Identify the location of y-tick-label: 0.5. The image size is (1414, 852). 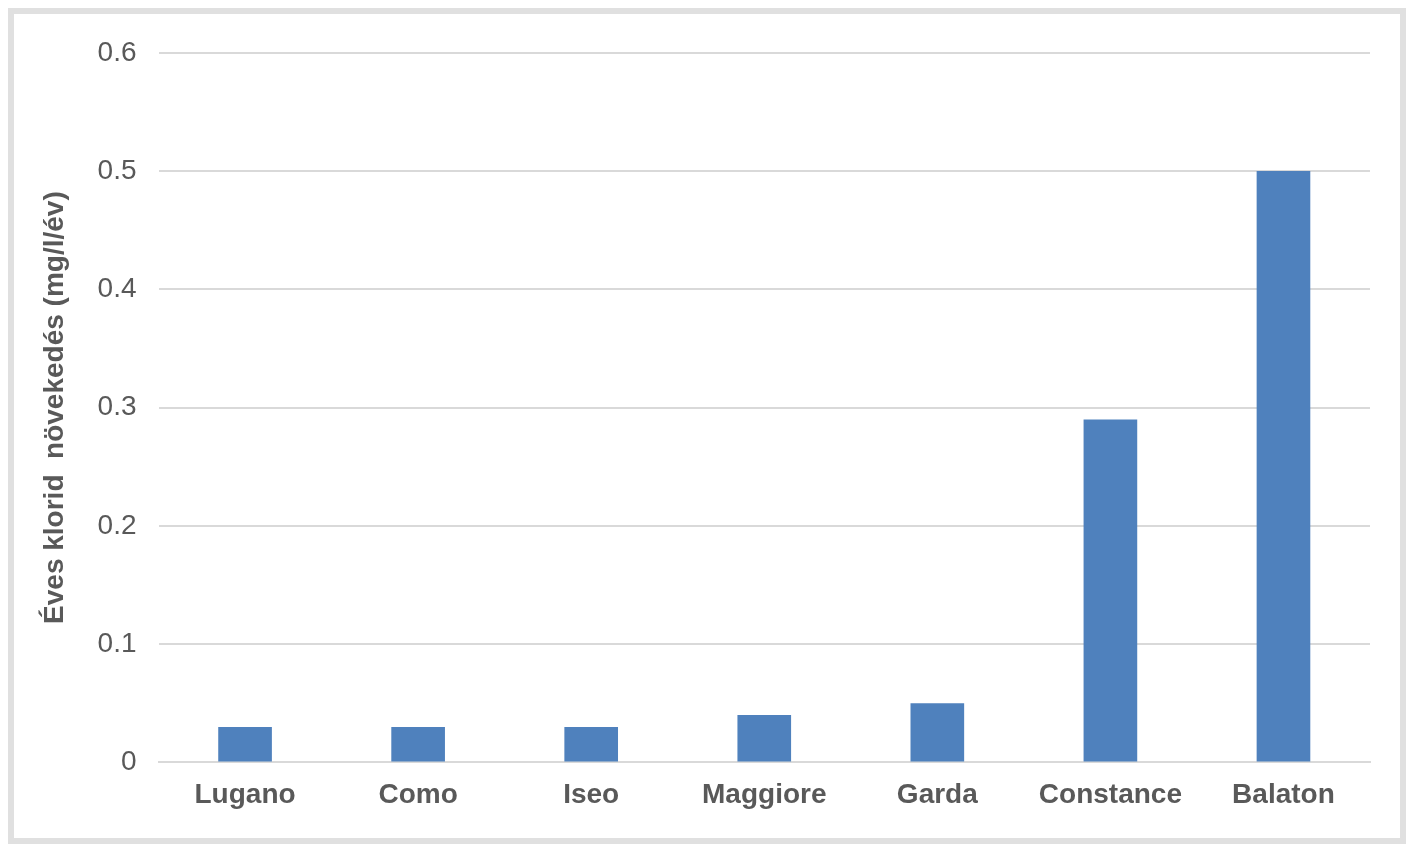
(117, 169).